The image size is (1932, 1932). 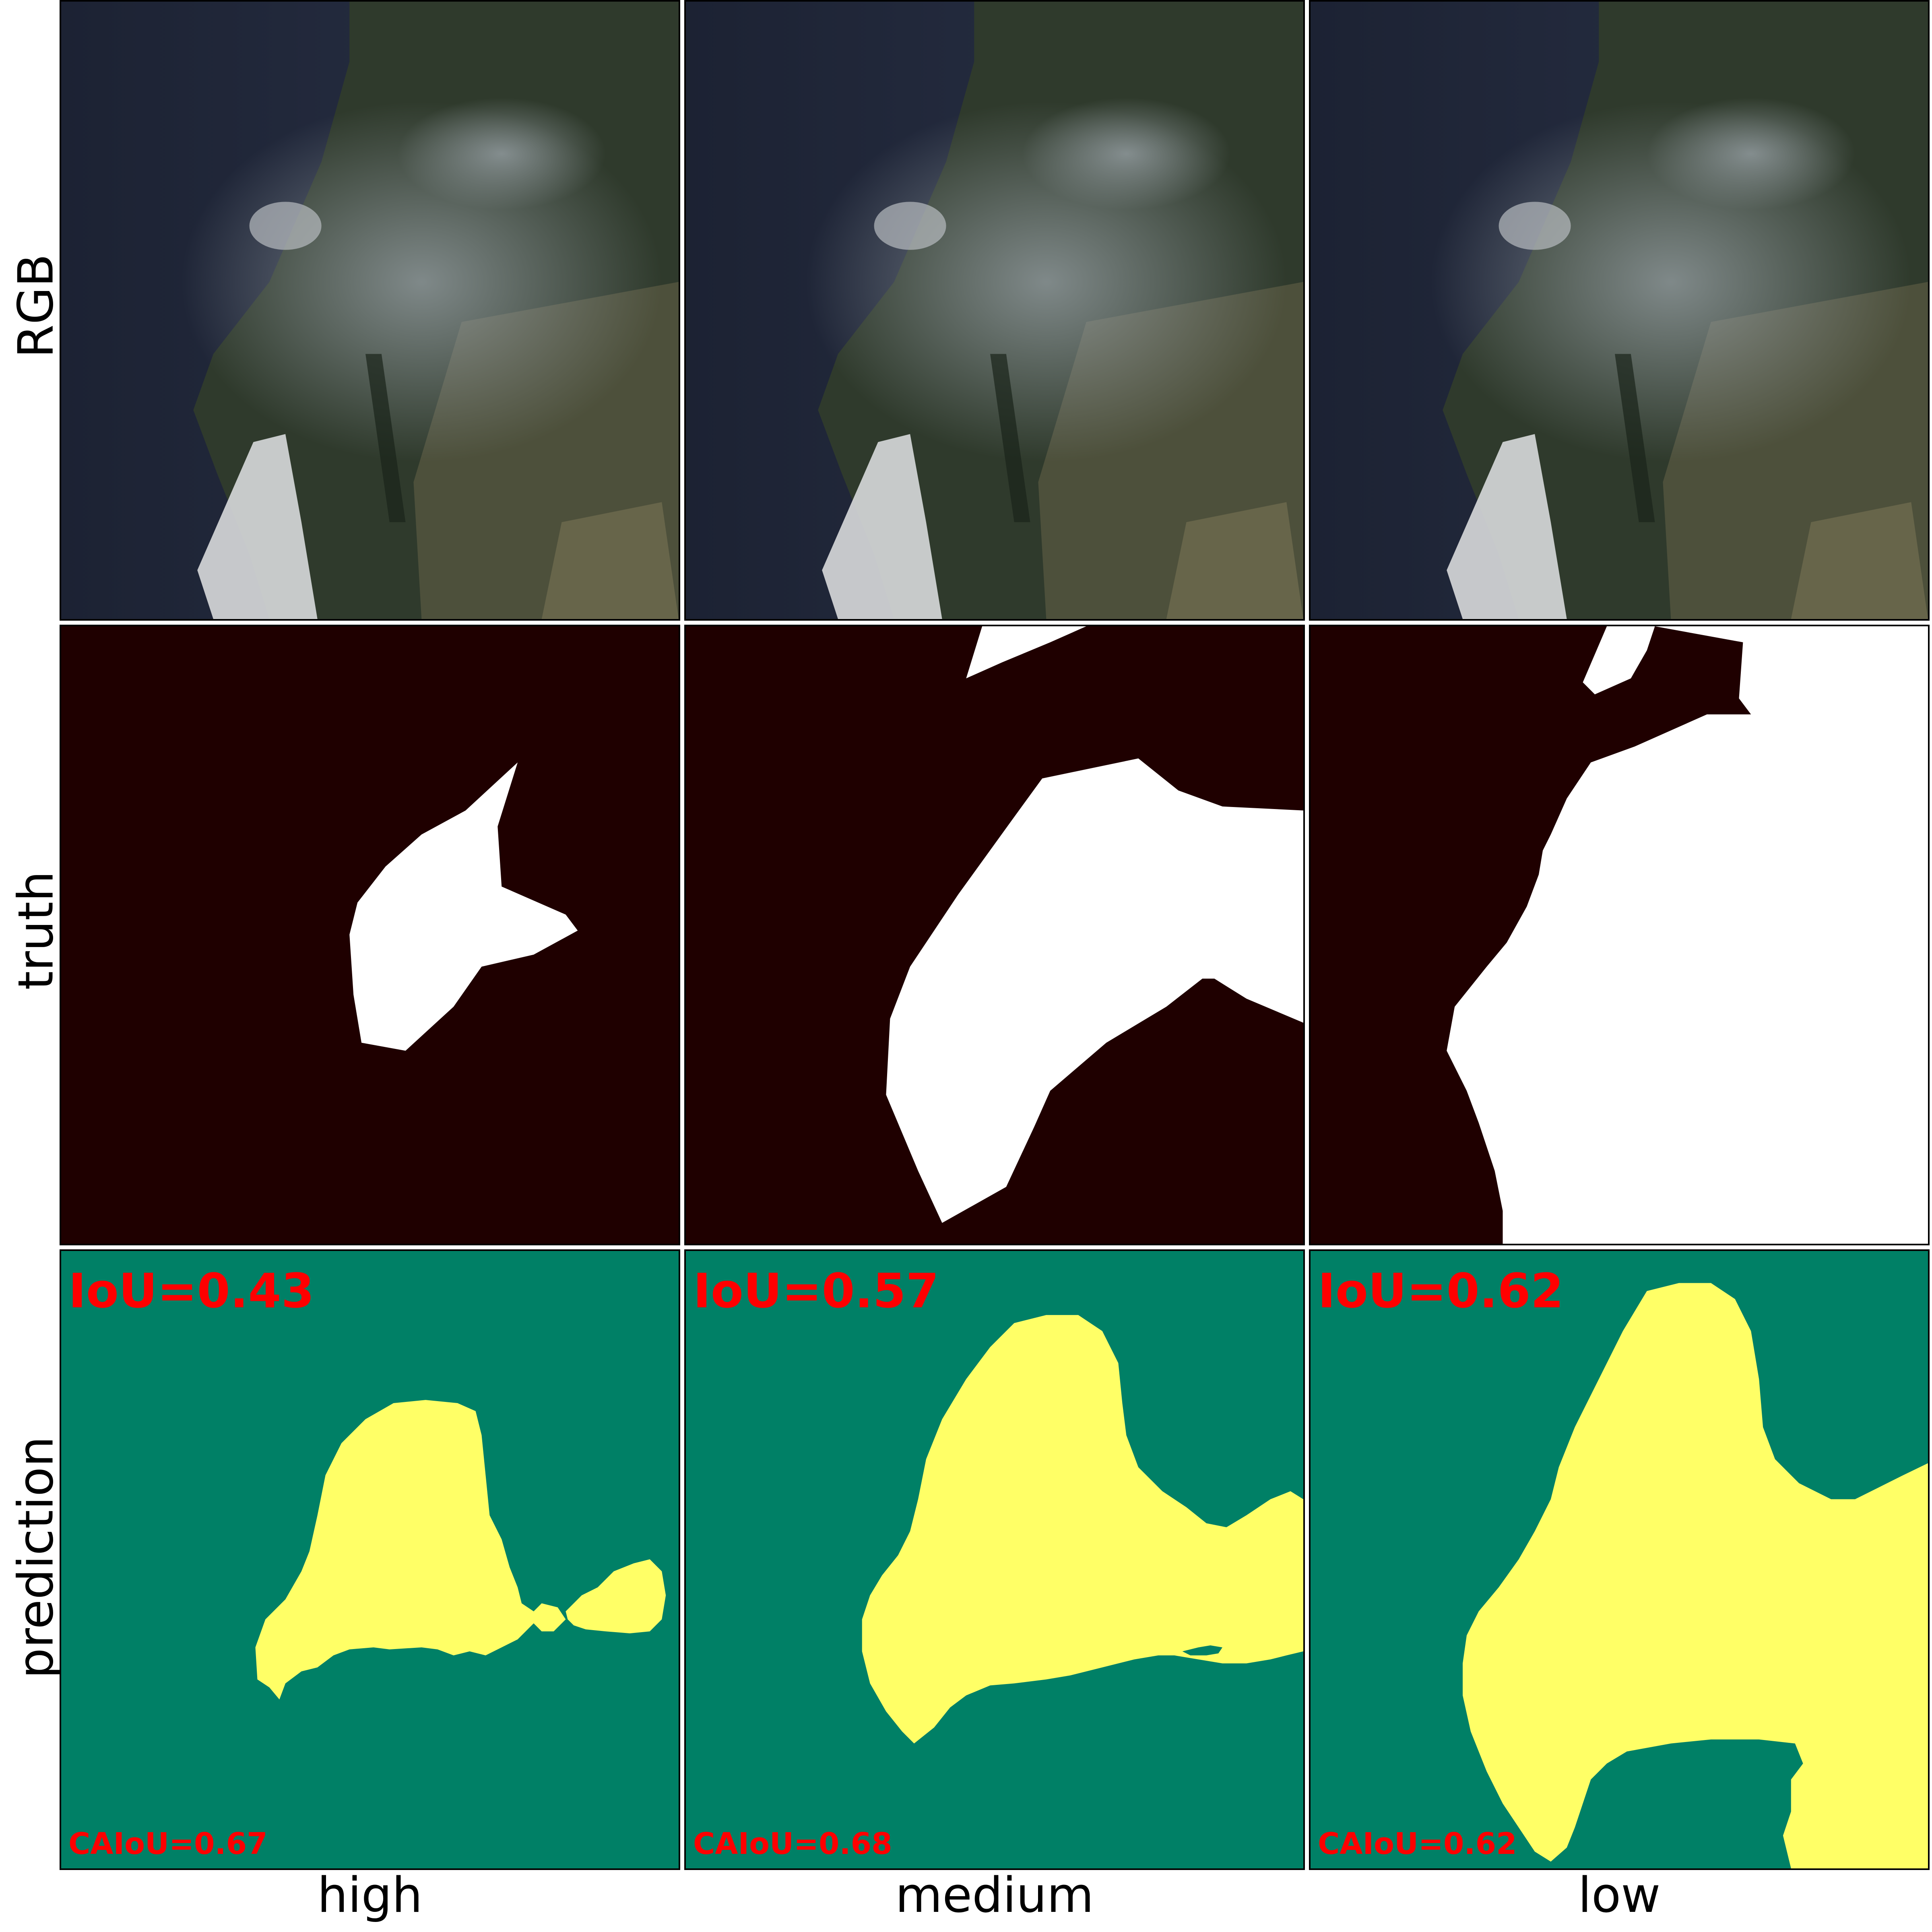 I want to click on row-label-prediction: prediction, so click(x=36, y=1557).